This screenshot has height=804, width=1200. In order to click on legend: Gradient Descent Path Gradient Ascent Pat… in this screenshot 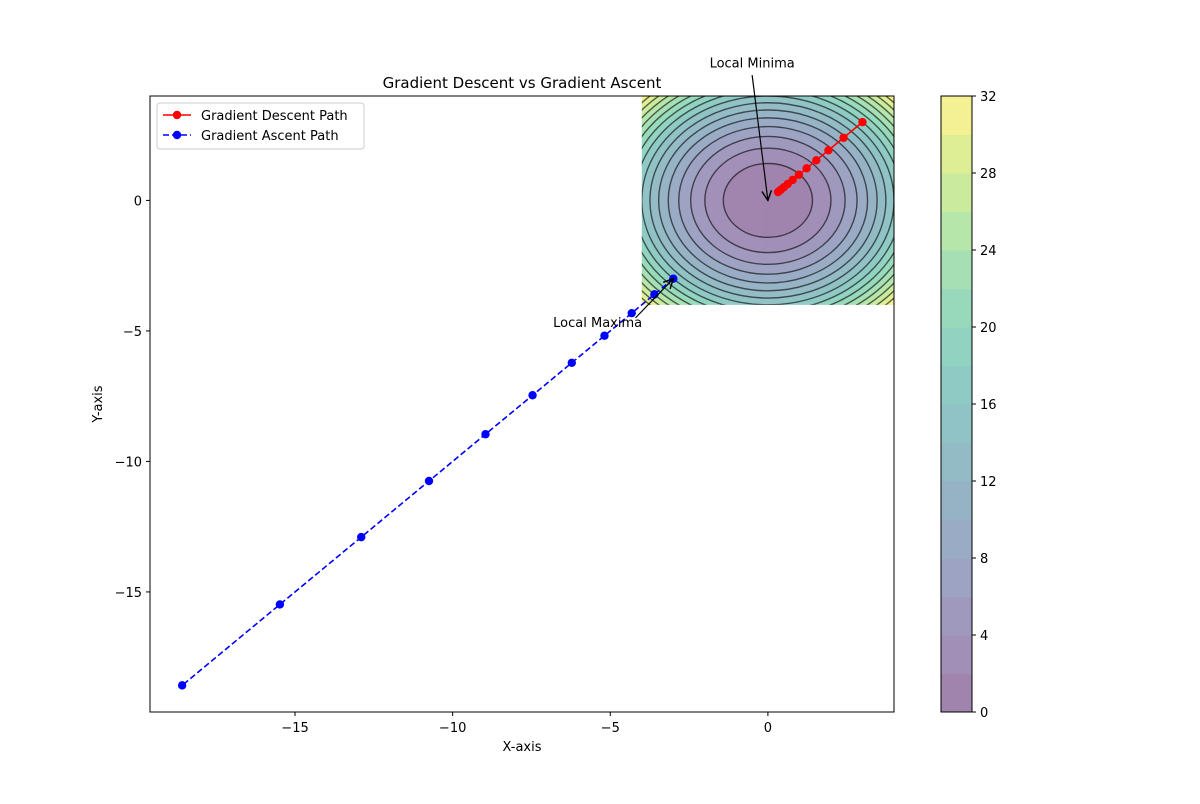, I will do `click(260, 126)`.